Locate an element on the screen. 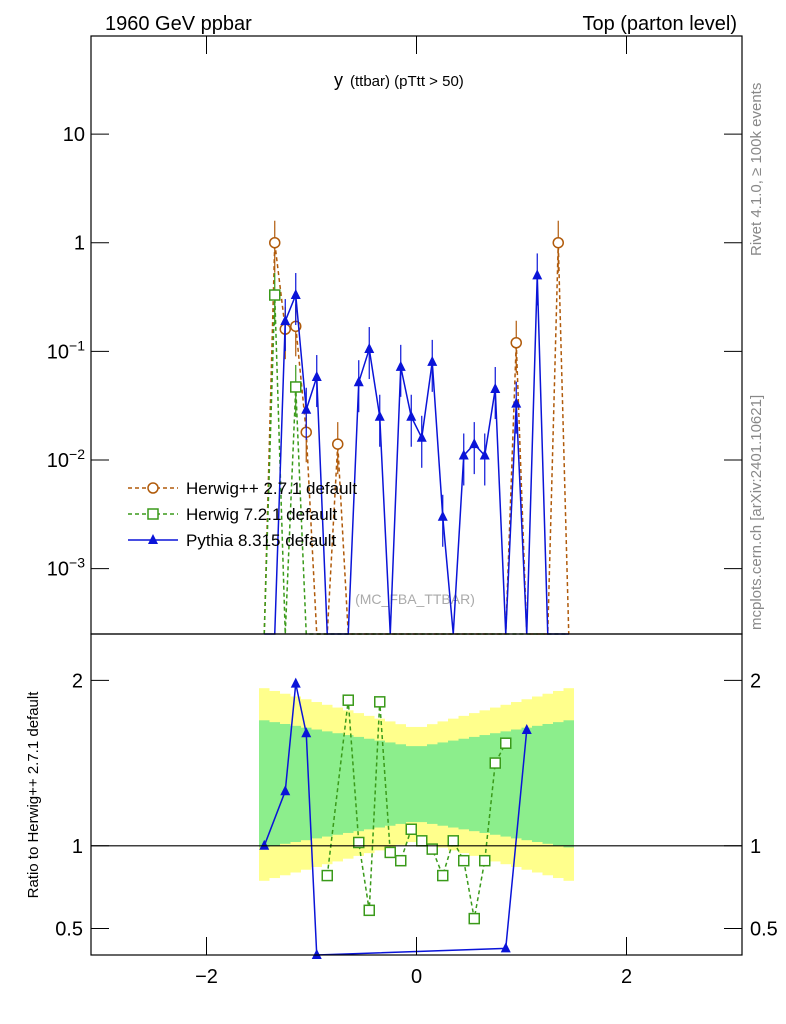 This screenshot has height=1024, width=786. header-left: 1960 GeV ppbar is located at coordinates (178, 24).